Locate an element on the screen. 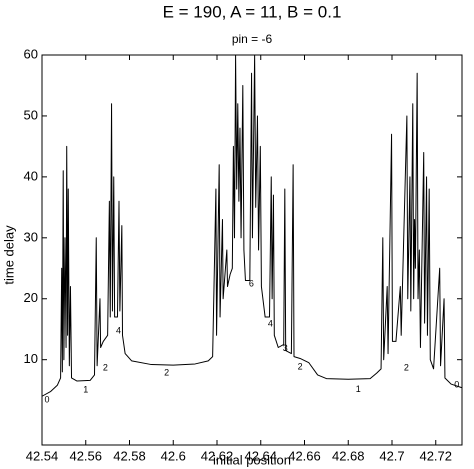 The image size is (474, 469). x-tick-label: 42.56 is located at coordinates (85, 455).